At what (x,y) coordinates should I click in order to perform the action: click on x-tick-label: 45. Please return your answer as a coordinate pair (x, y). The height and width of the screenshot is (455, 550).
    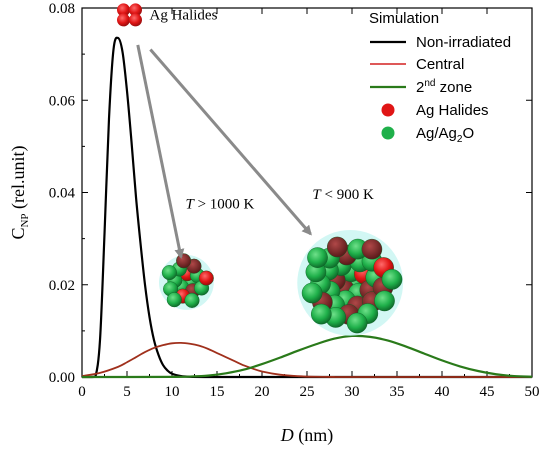
    Looking at the image, I should click on (487, 392).